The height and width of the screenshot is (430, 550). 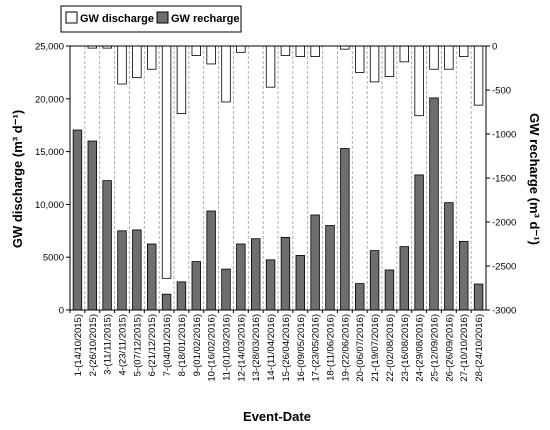 What do you see at coordinates (501, 91) in the screenshot?
I see `right-tick-label: -500` at bounding box center [501, 91].